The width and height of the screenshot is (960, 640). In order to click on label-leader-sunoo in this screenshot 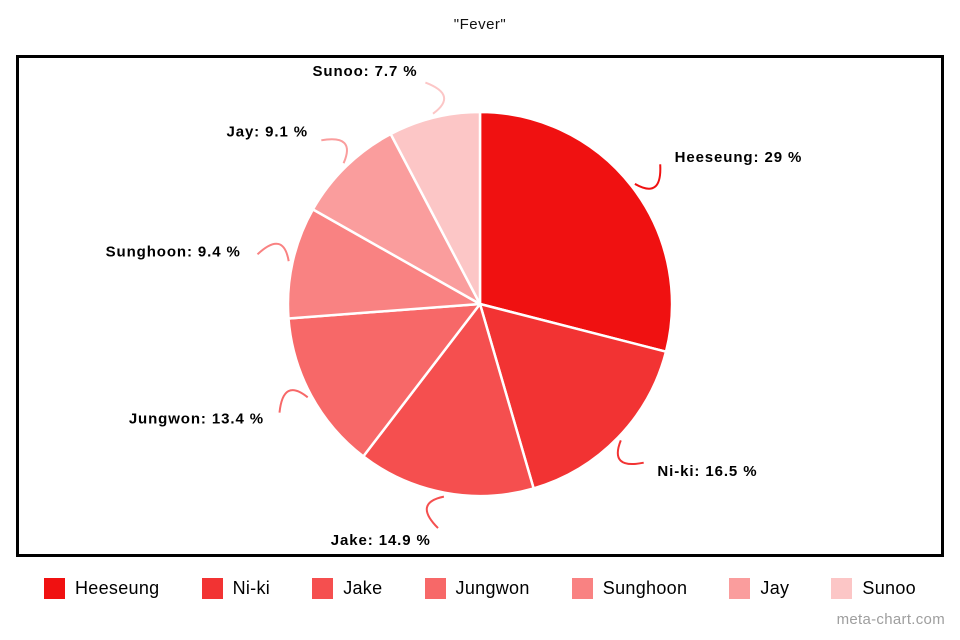, I will do `click(435, 98)`.